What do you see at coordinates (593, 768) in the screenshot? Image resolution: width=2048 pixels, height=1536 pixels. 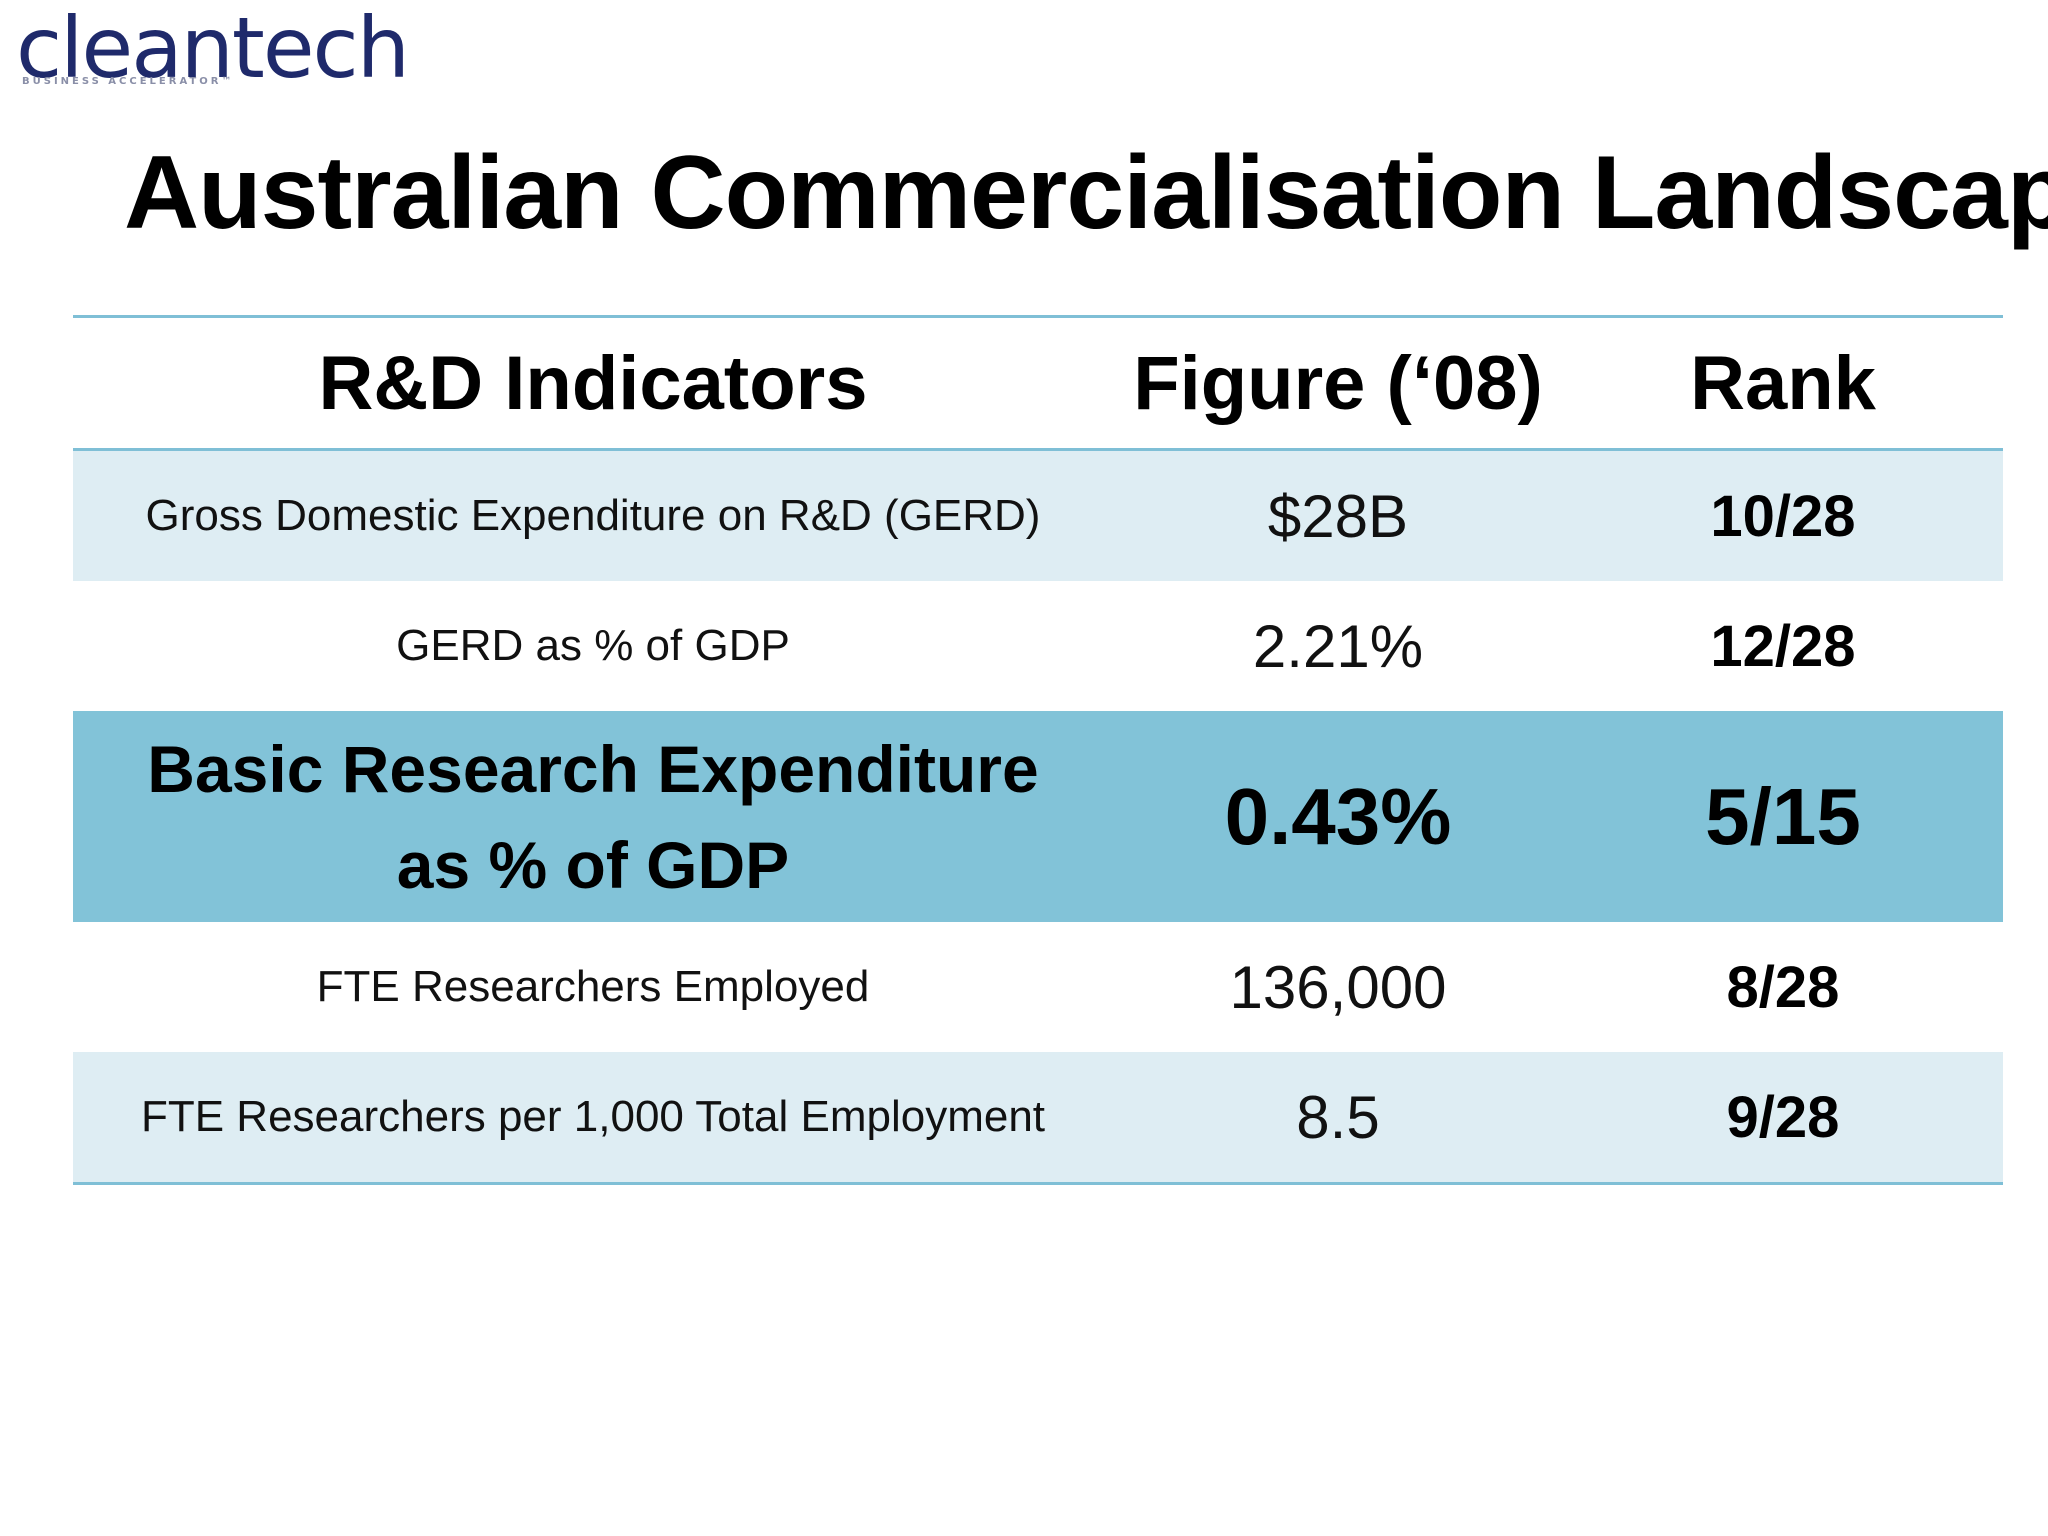 I see `indicator-label-line1: Basic Research Expenditure` at bounding box center [593, 768].